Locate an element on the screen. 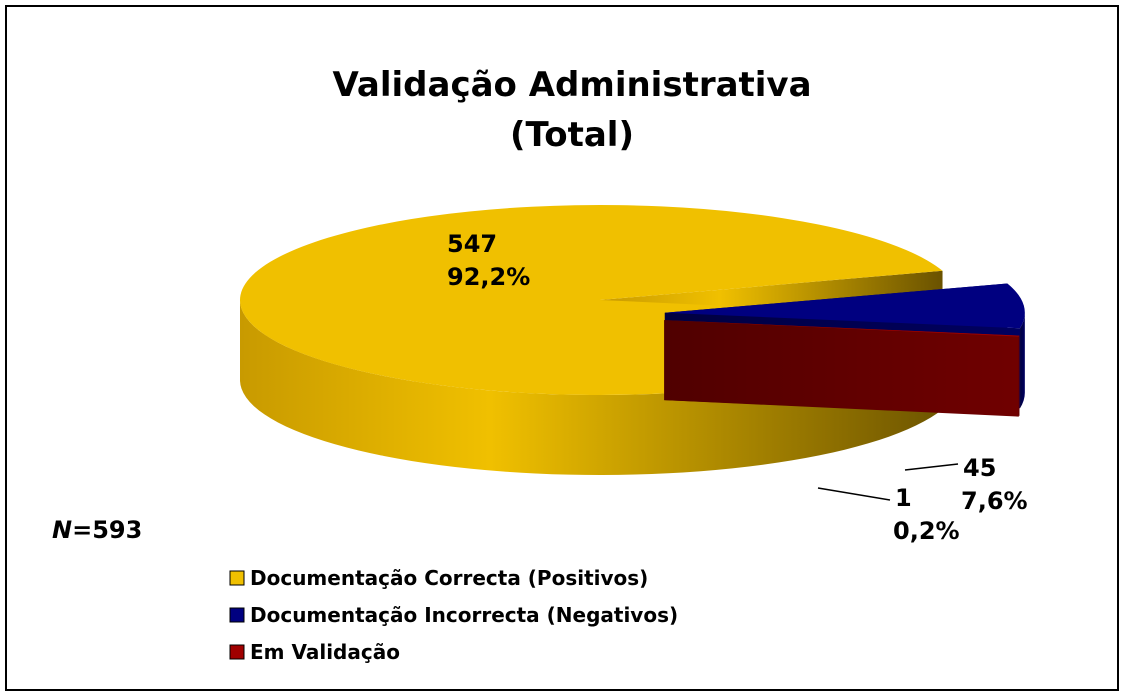 Image resolution: width=1125 pixels, height=697 pixels. value-label: 1 is located at coordinates (903, 498).